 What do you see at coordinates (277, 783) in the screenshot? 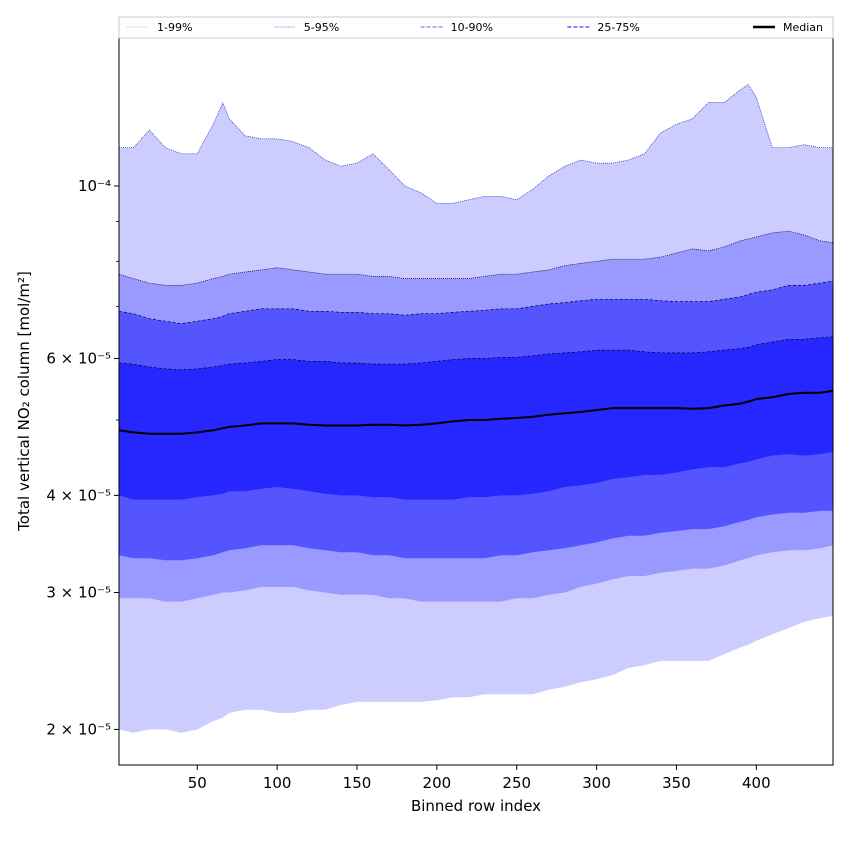
I see `x-tick-label-100: 100` at bounding box center [277, 783].